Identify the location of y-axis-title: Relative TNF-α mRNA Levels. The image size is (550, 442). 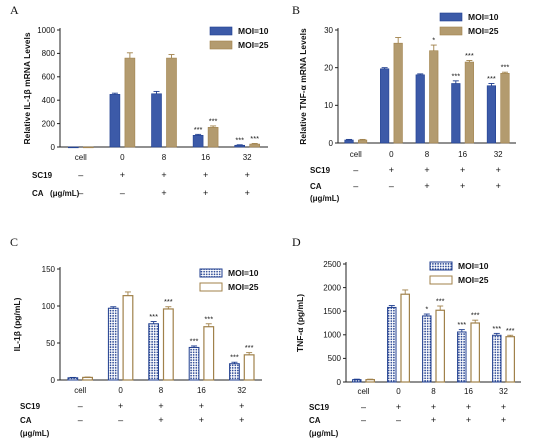
(303, 86).